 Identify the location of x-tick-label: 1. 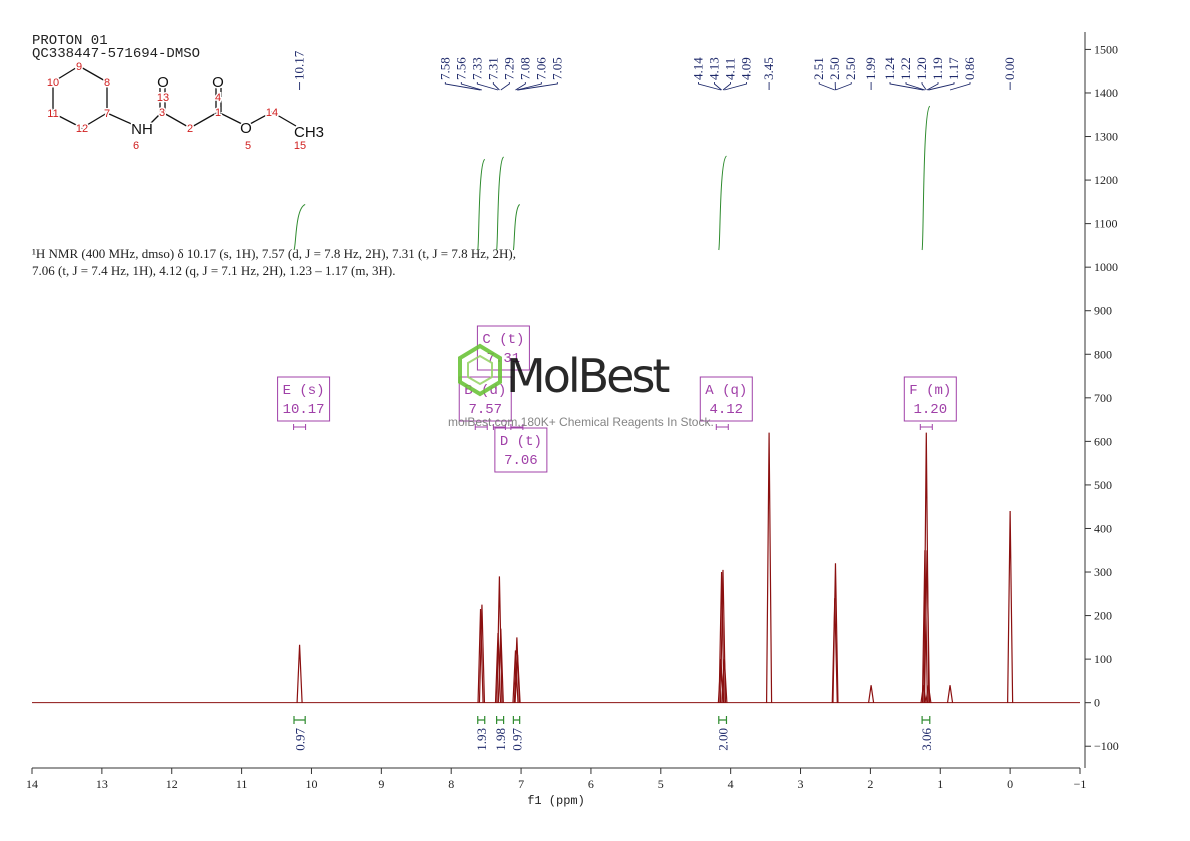
(940, 784).